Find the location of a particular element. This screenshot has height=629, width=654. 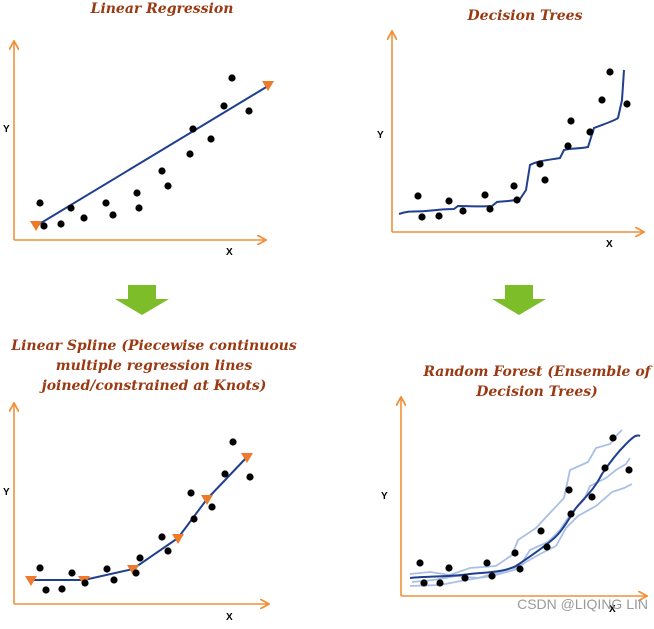

transition-arrow-left is located at coordinates (142, 300).